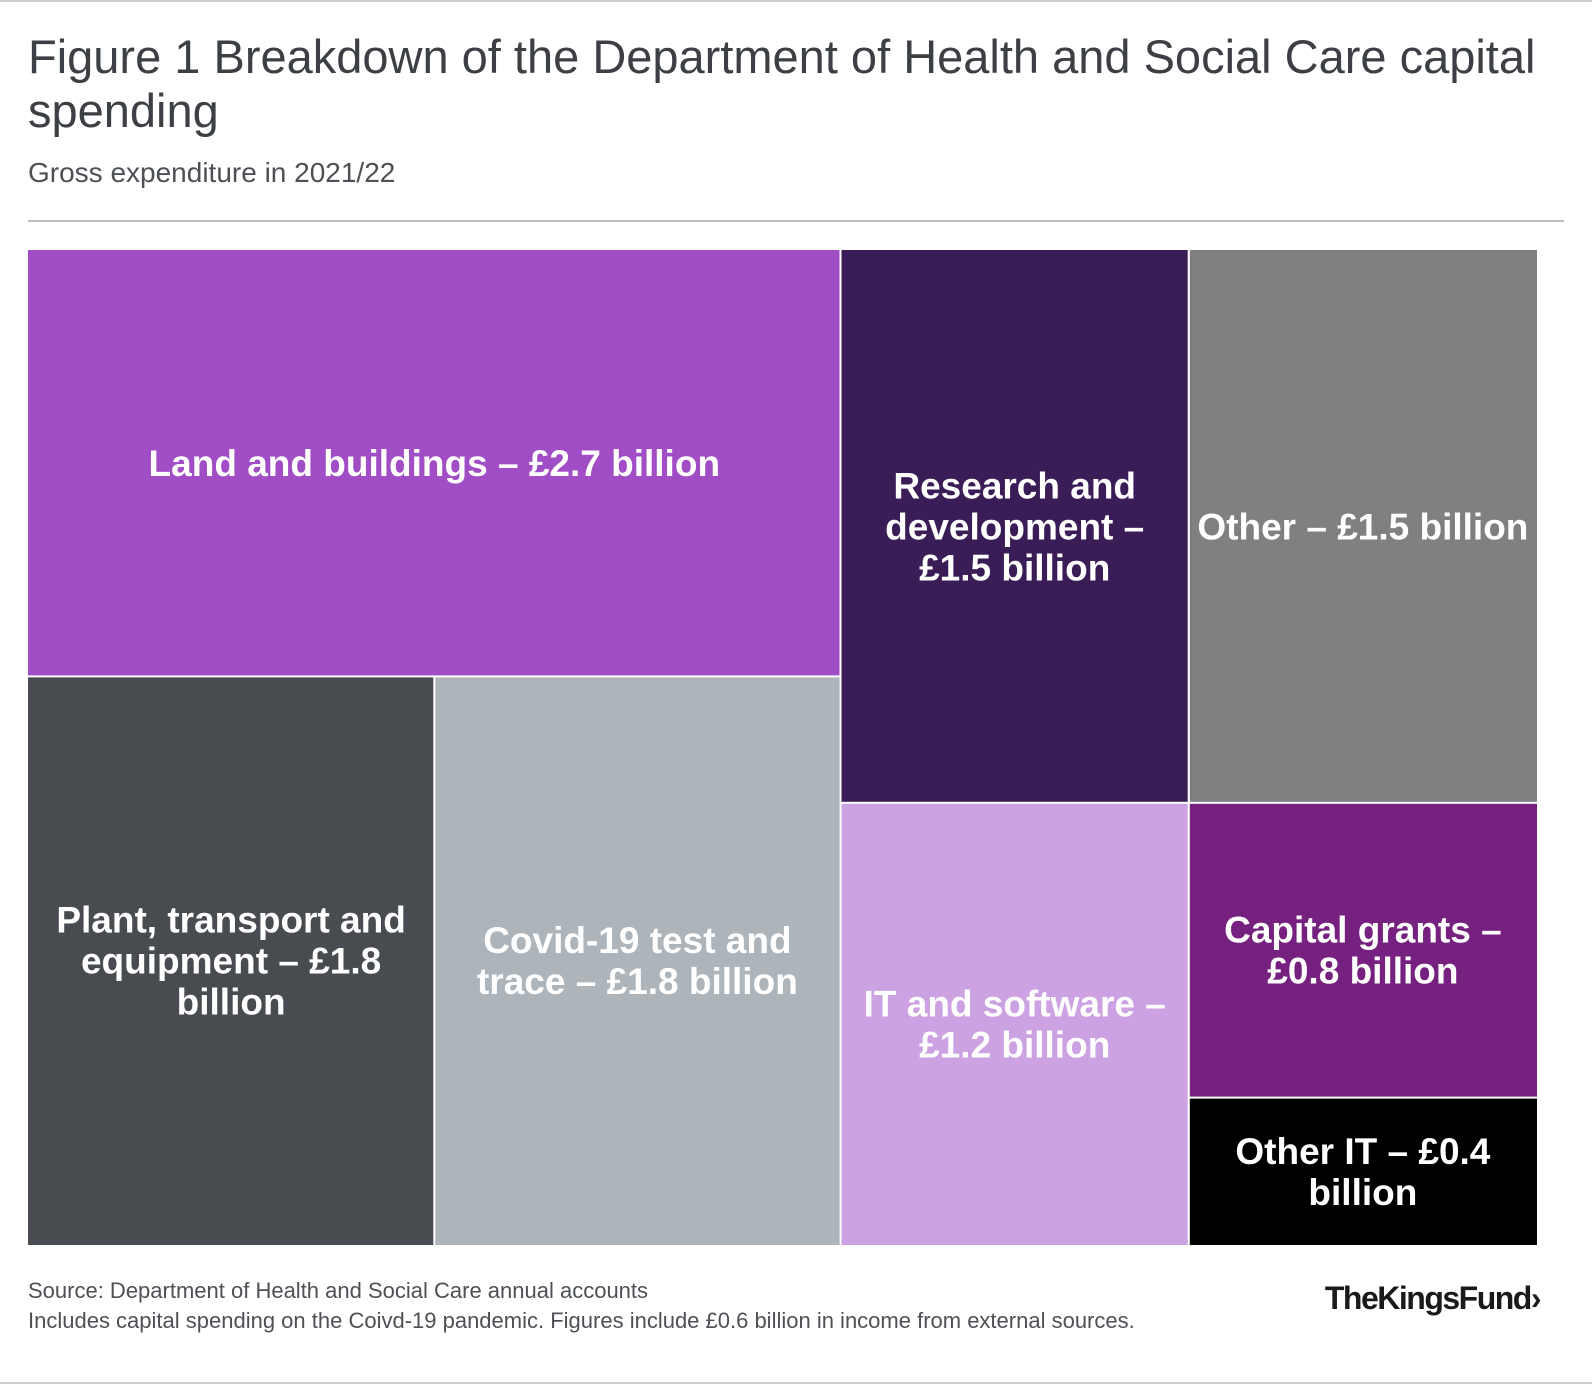 The height and width of the screenshot is (1384, 1592). Describe the element at coordinates (796, 1) in the screenshot. I see `top-rule` at that location.